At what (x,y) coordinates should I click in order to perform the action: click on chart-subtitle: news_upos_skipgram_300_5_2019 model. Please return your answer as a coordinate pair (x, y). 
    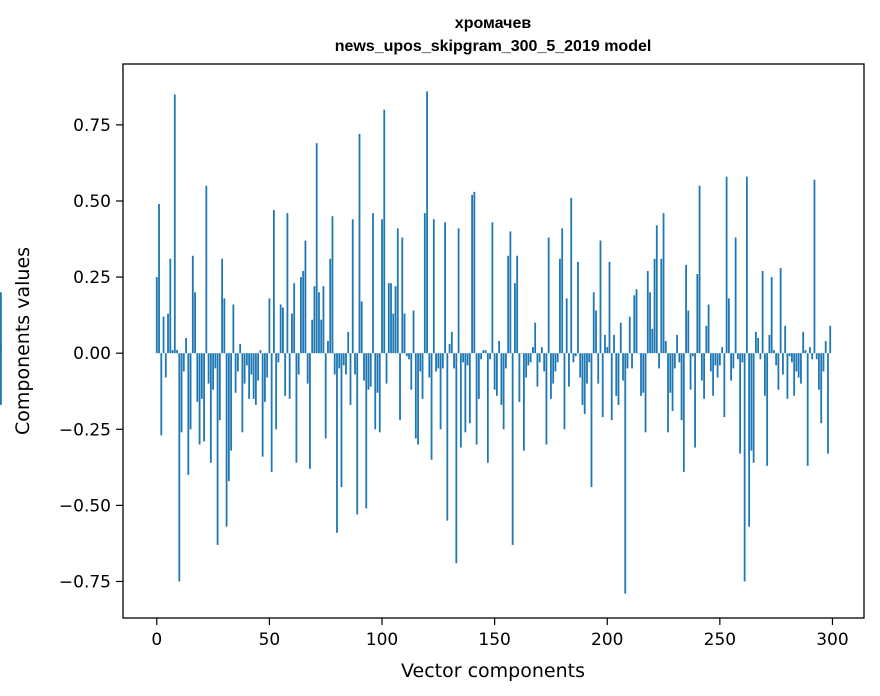
    Looking at the image, I should click on (493, 46).